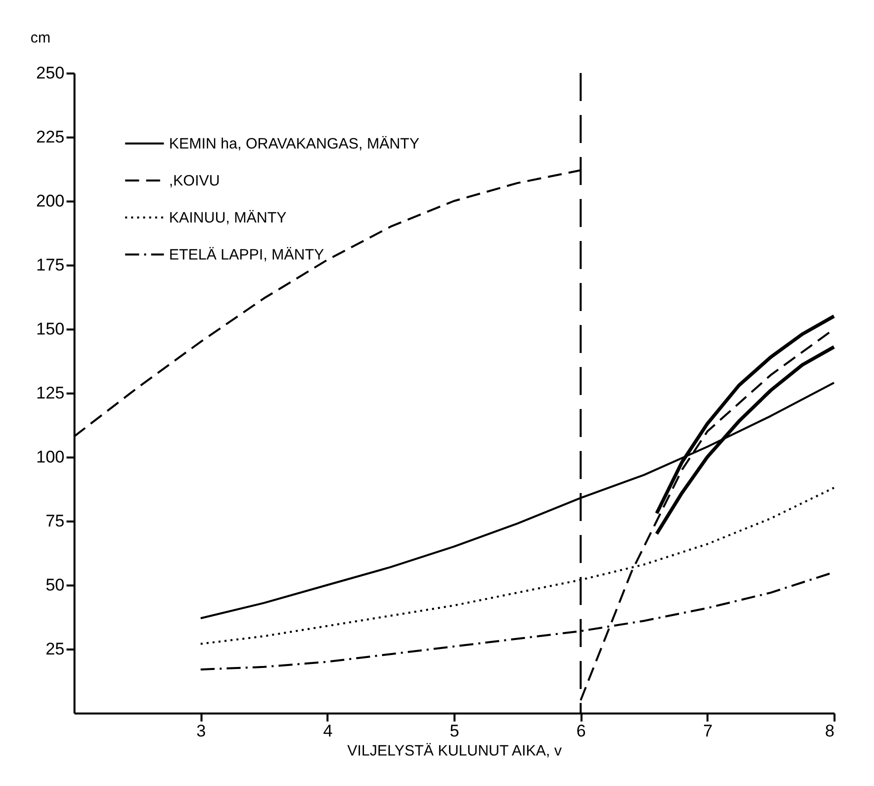  Describe the element at coordinates (581, 731) in the screenshot. I see `x-tick-label: 6` at that location.